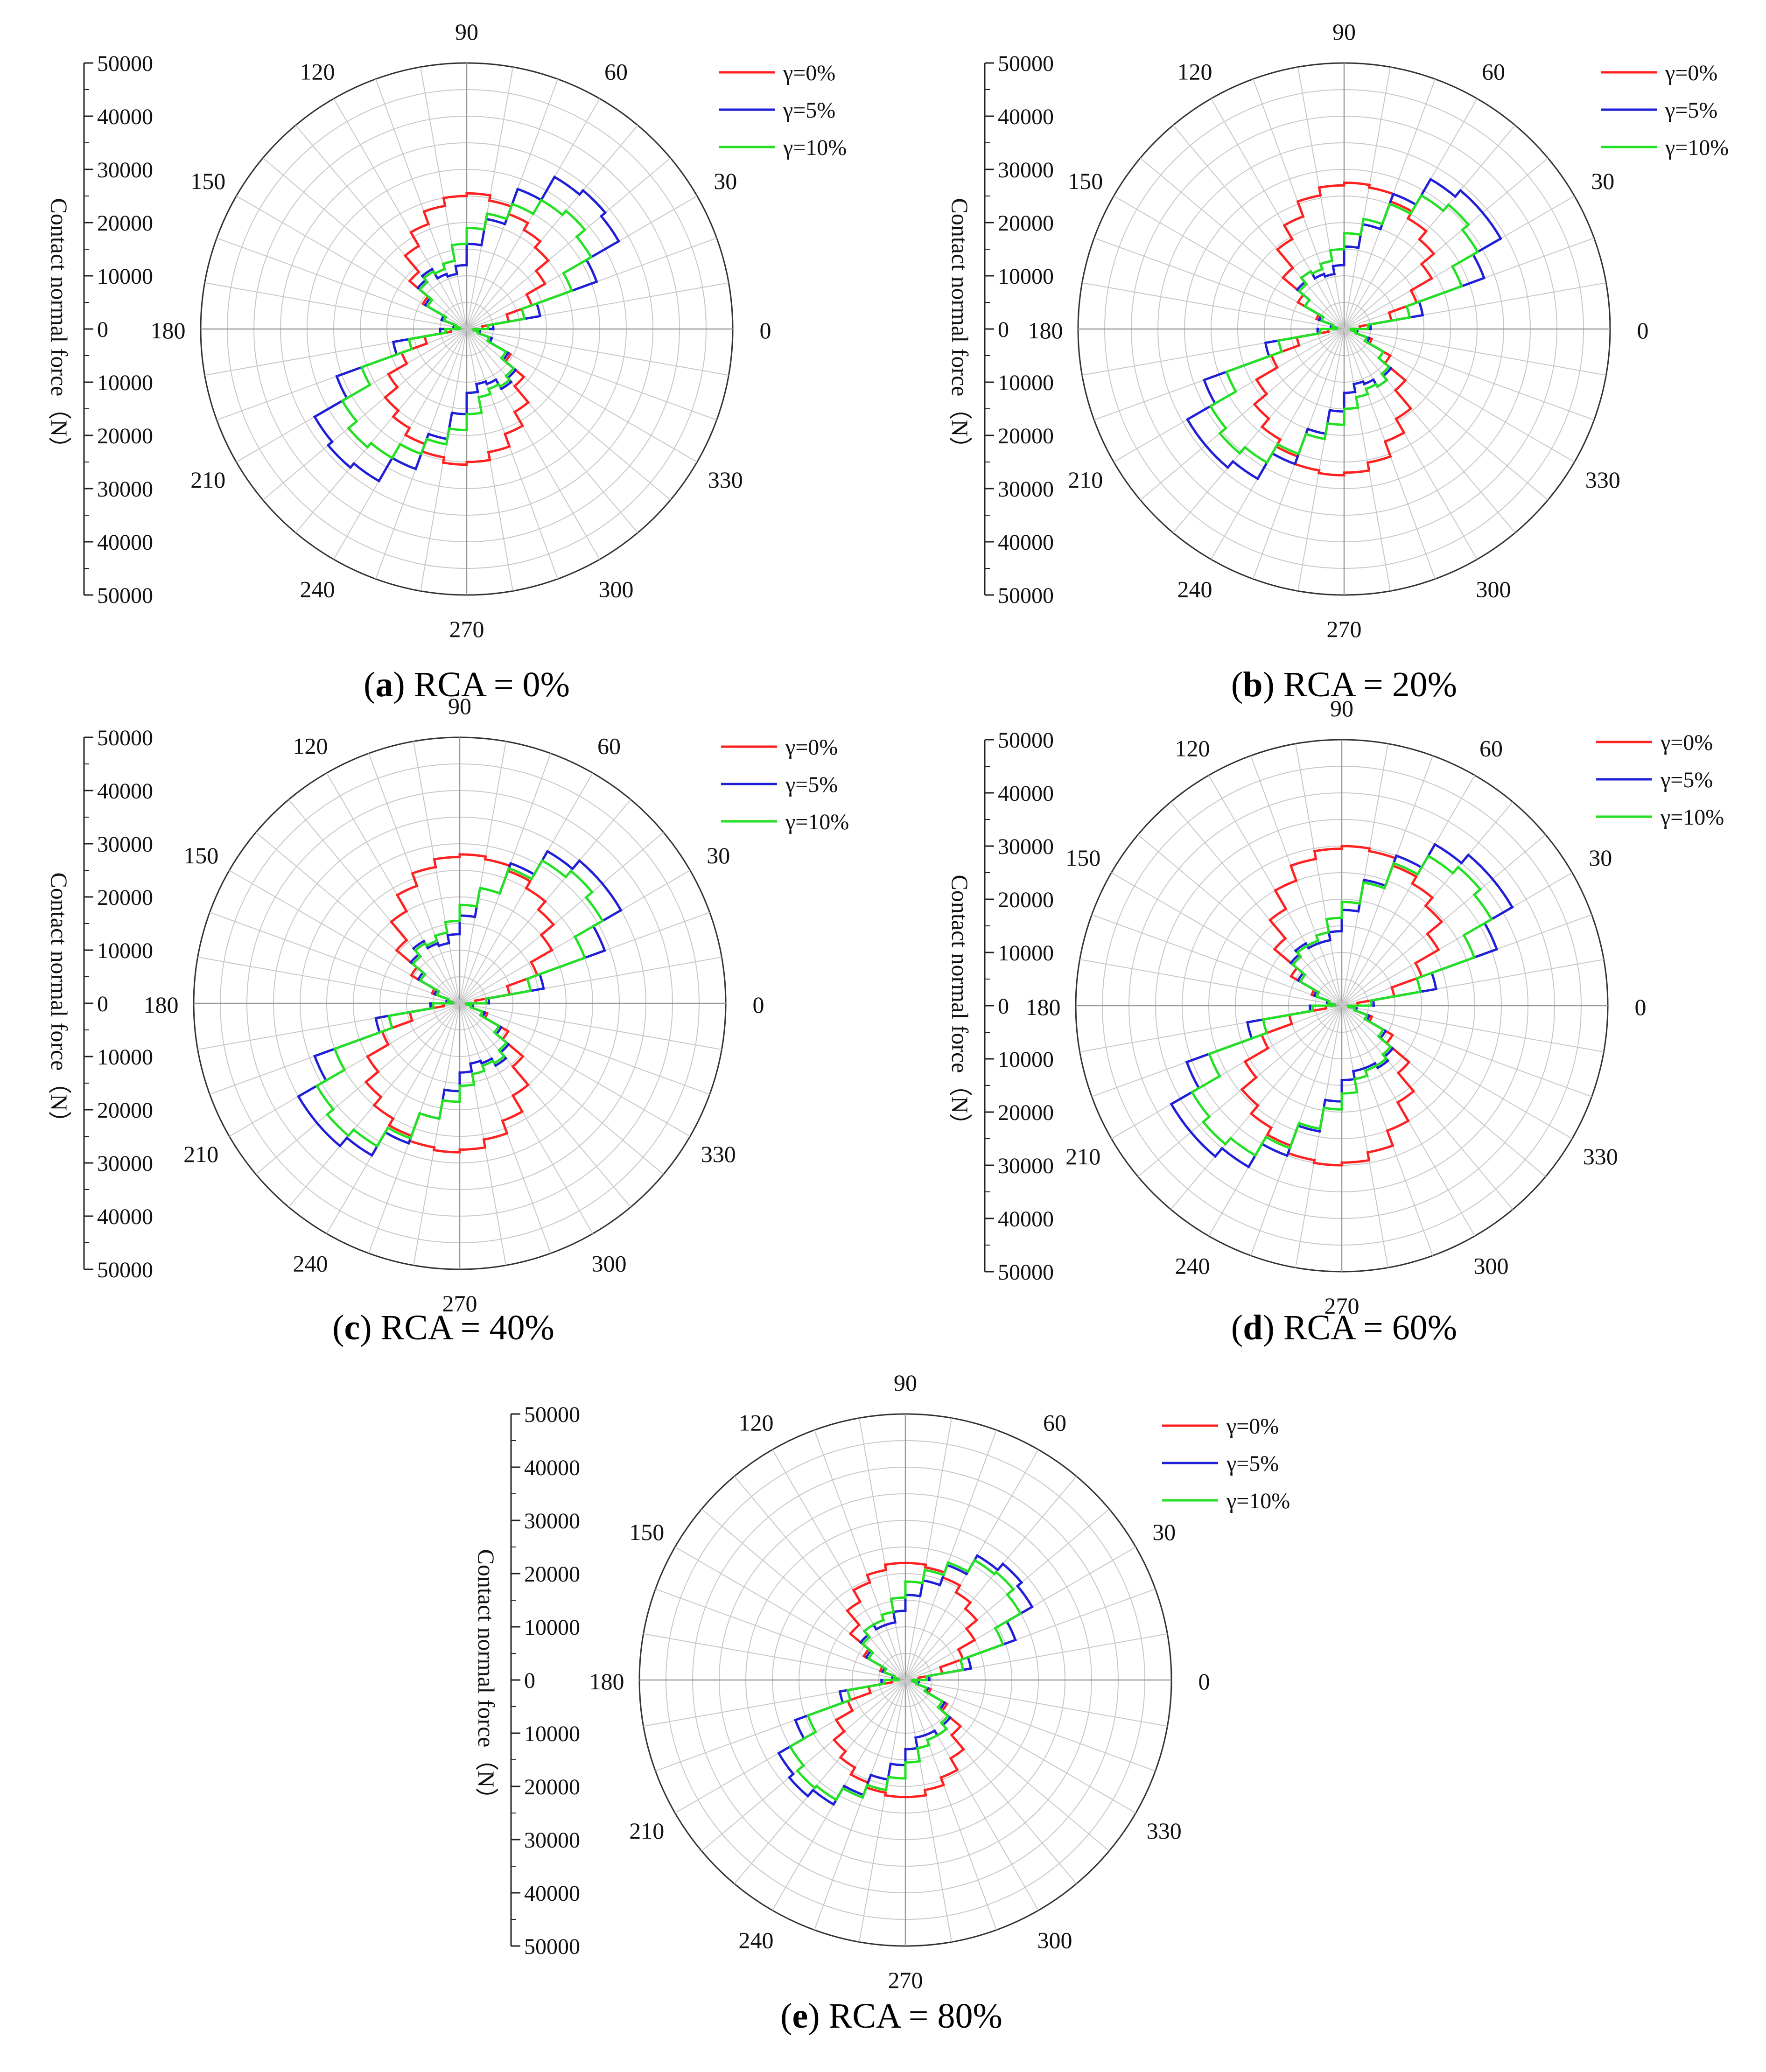  I want to click on caption-e: (e) RCA = 80%, so click(891, 2016).